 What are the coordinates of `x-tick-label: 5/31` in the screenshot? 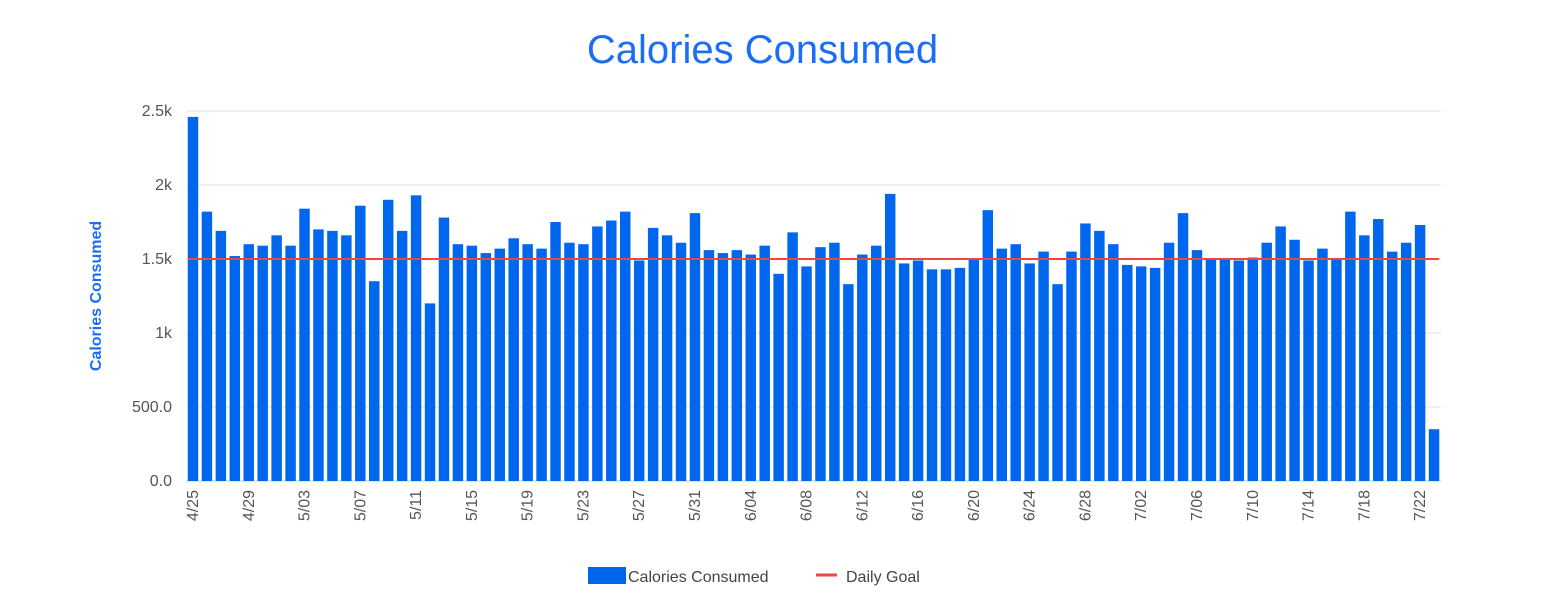 It's located at (695, 505).